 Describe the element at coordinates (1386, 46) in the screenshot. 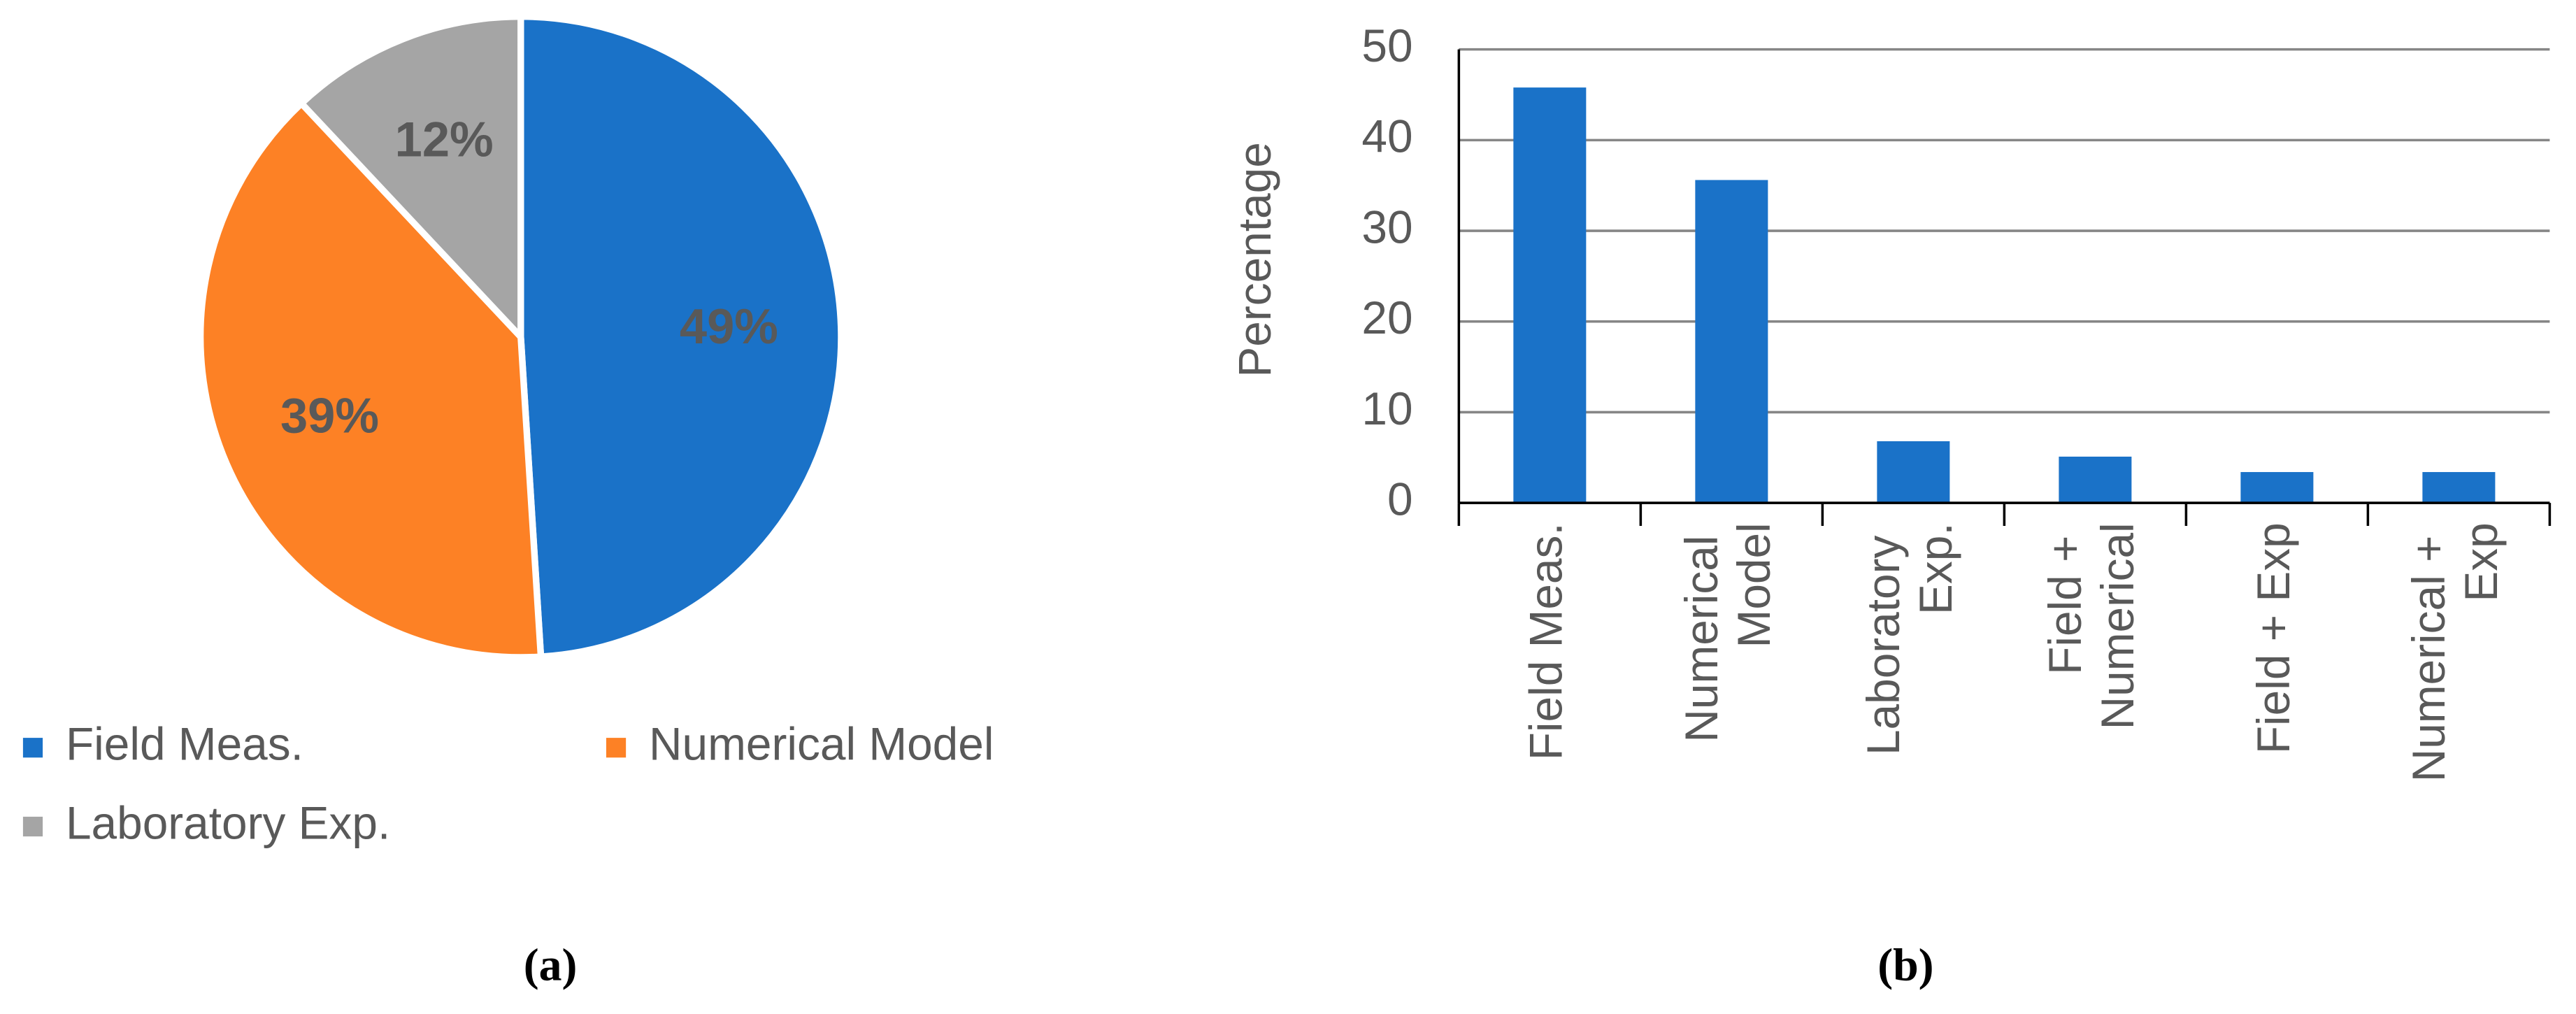

I see `y-tick-label: 50` at that location.